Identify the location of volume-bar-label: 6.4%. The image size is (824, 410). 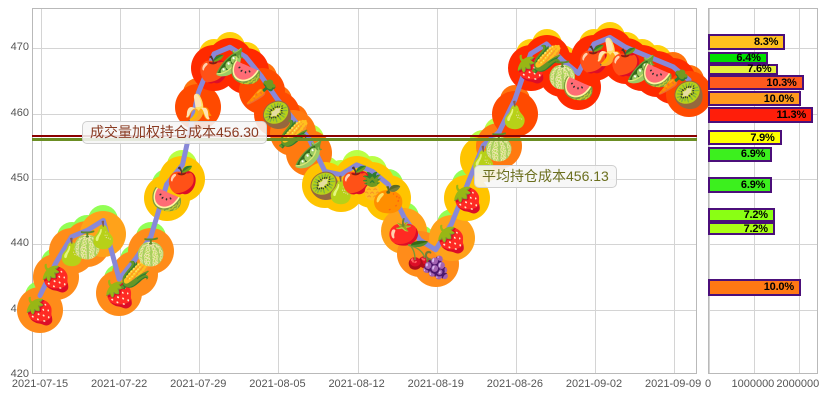
(748, 57).